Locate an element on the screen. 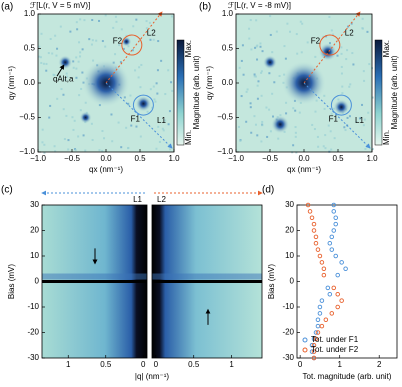 The image size is (402, 387). frame is located at coordinates (207, 281).